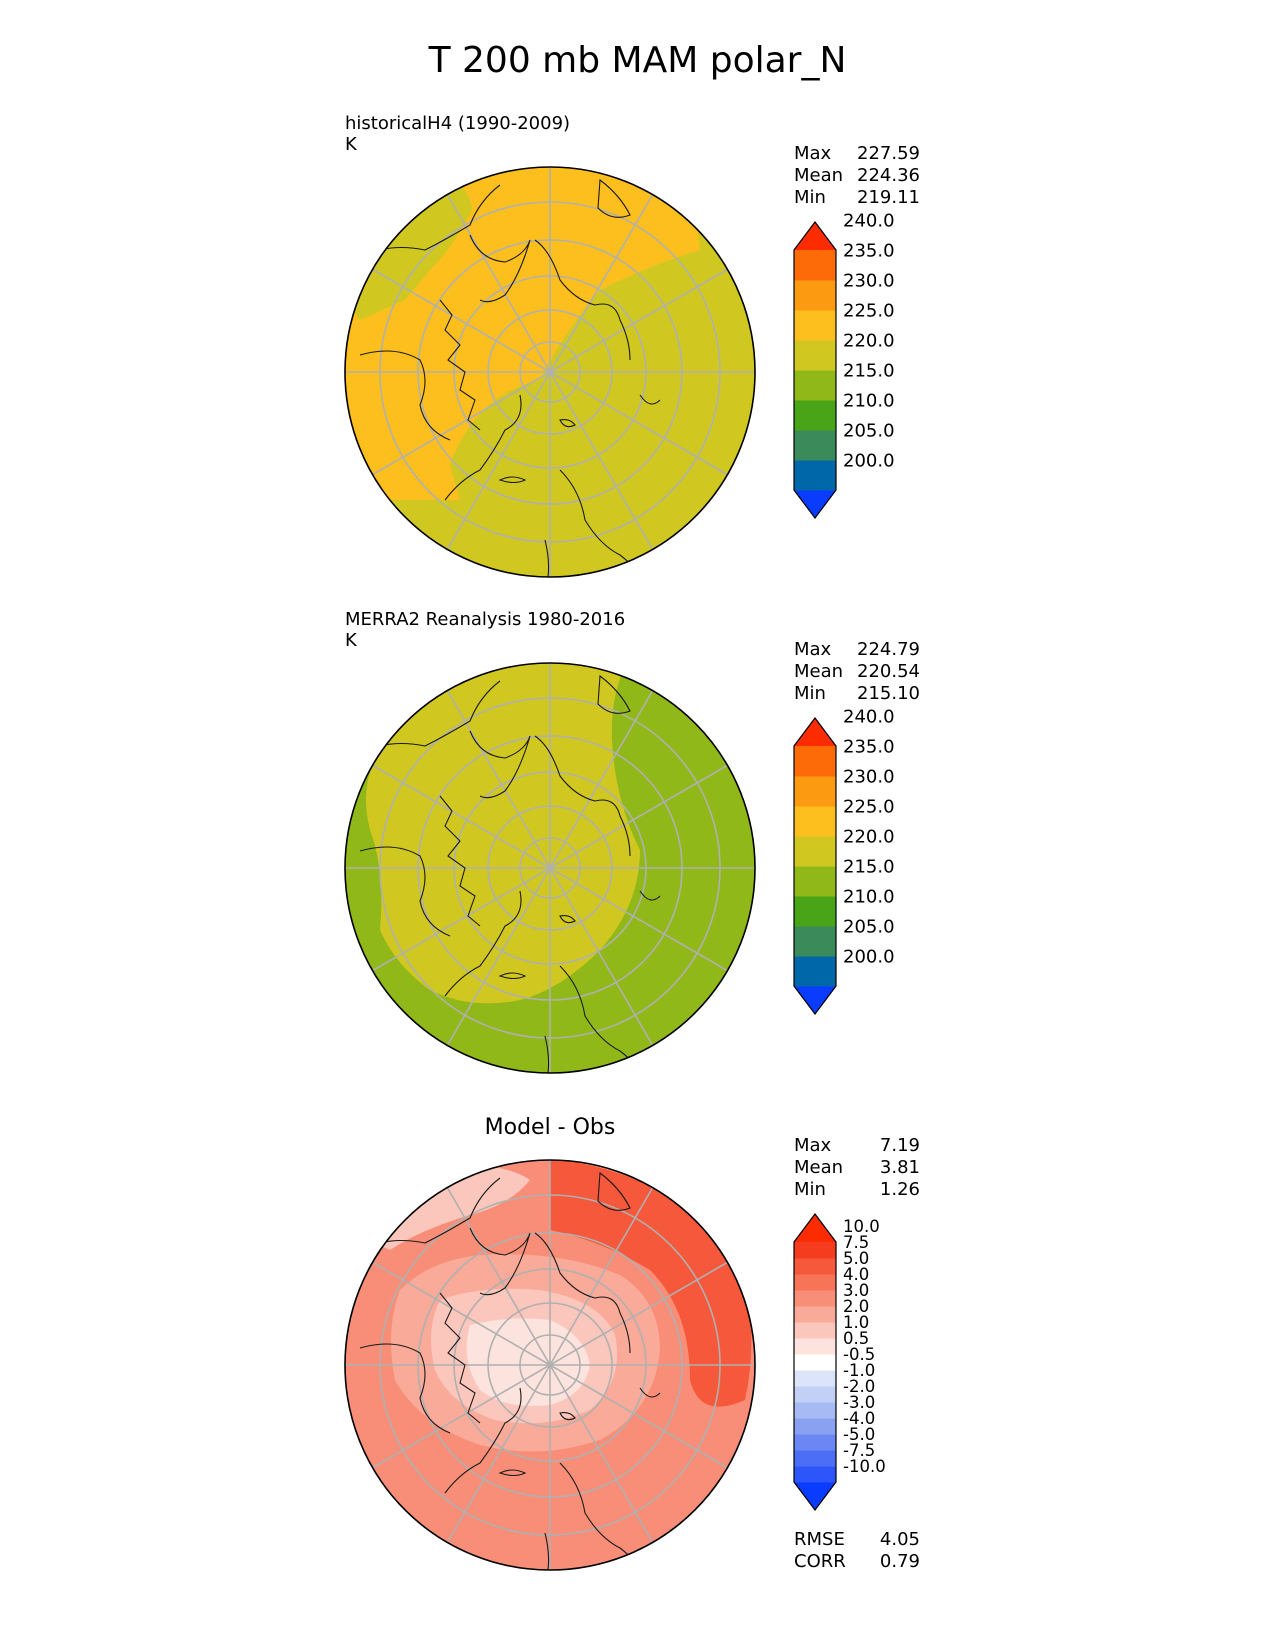 The height and width of the screenshot is (1650, 1275). Describe the element at coordinates (859, 1450) in the screenshot. I see `diff-colorbar-tick-label: -7.5` at that location.